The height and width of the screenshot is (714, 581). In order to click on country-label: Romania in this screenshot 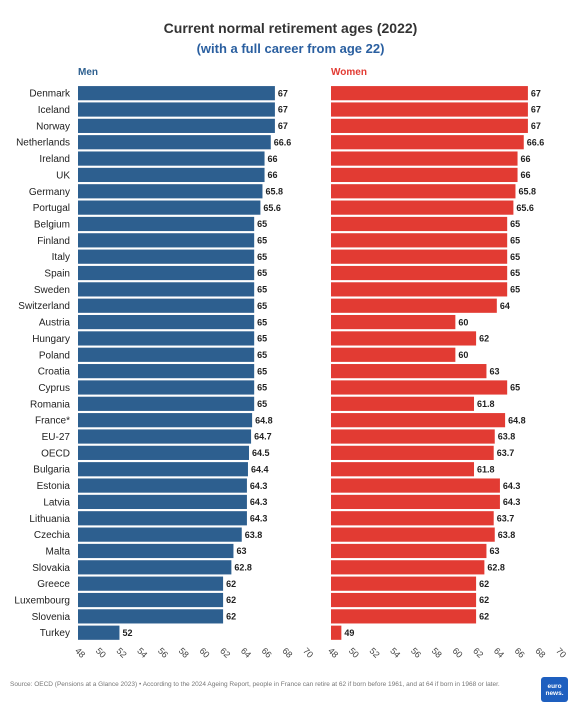, I will do `click(50, 404)`.